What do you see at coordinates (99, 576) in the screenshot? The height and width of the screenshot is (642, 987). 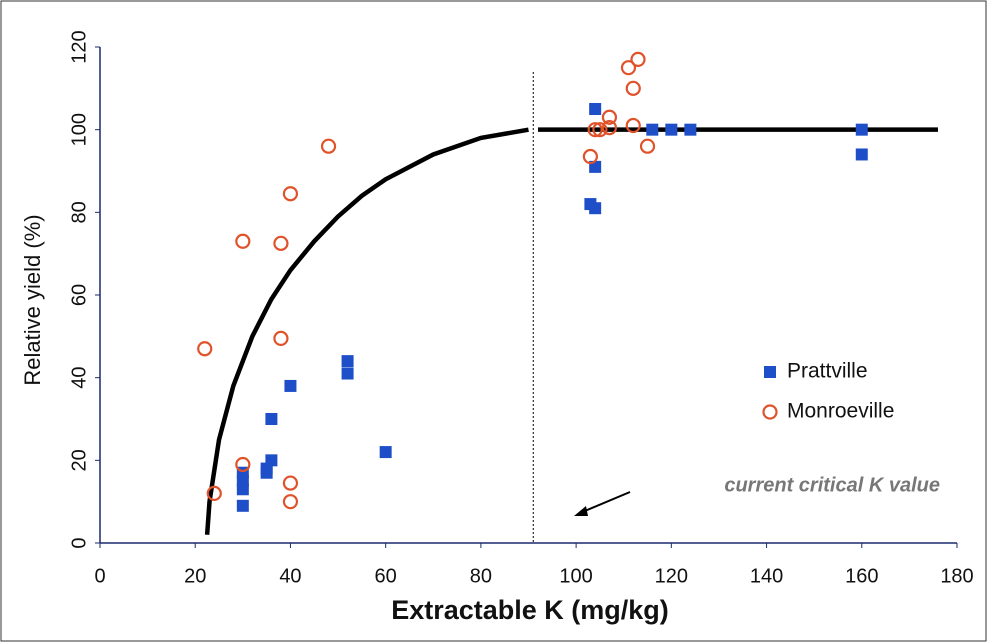 I see `x-tick-label: 0` at bounding box center [99, 576].